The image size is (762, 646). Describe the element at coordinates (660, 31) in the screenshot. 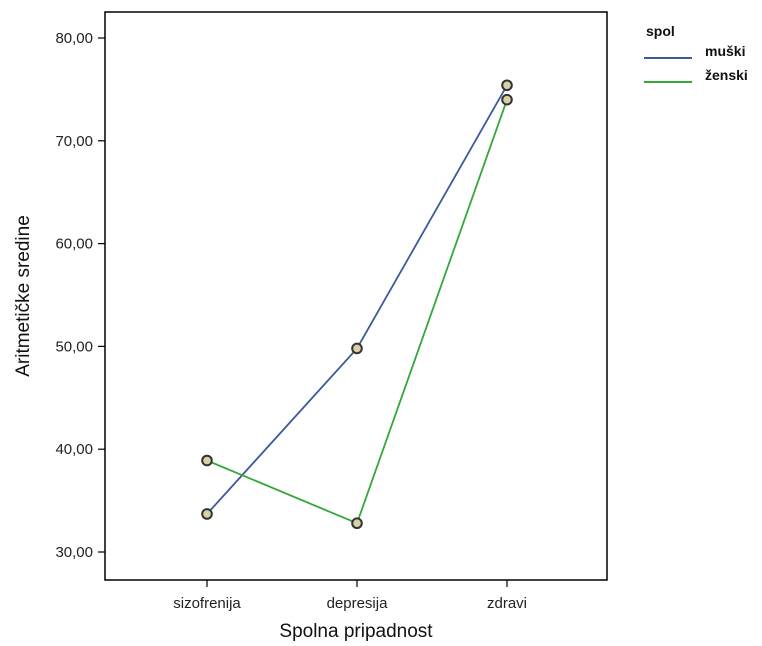

I see `legend-title: spol` at that location.